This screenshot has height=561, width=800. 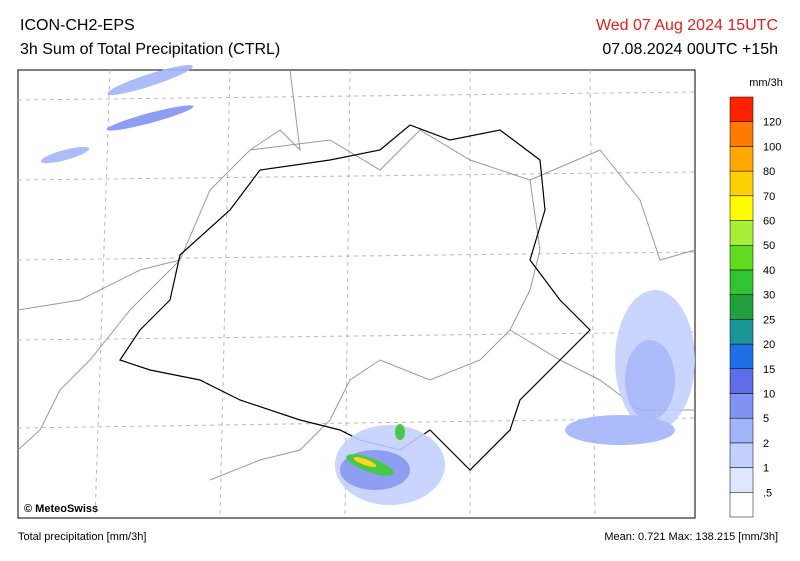 What do you see at coordinates (766, 469) in the screenshot?
I see `colorbar-label: 1` at bounding box center [766, 469].